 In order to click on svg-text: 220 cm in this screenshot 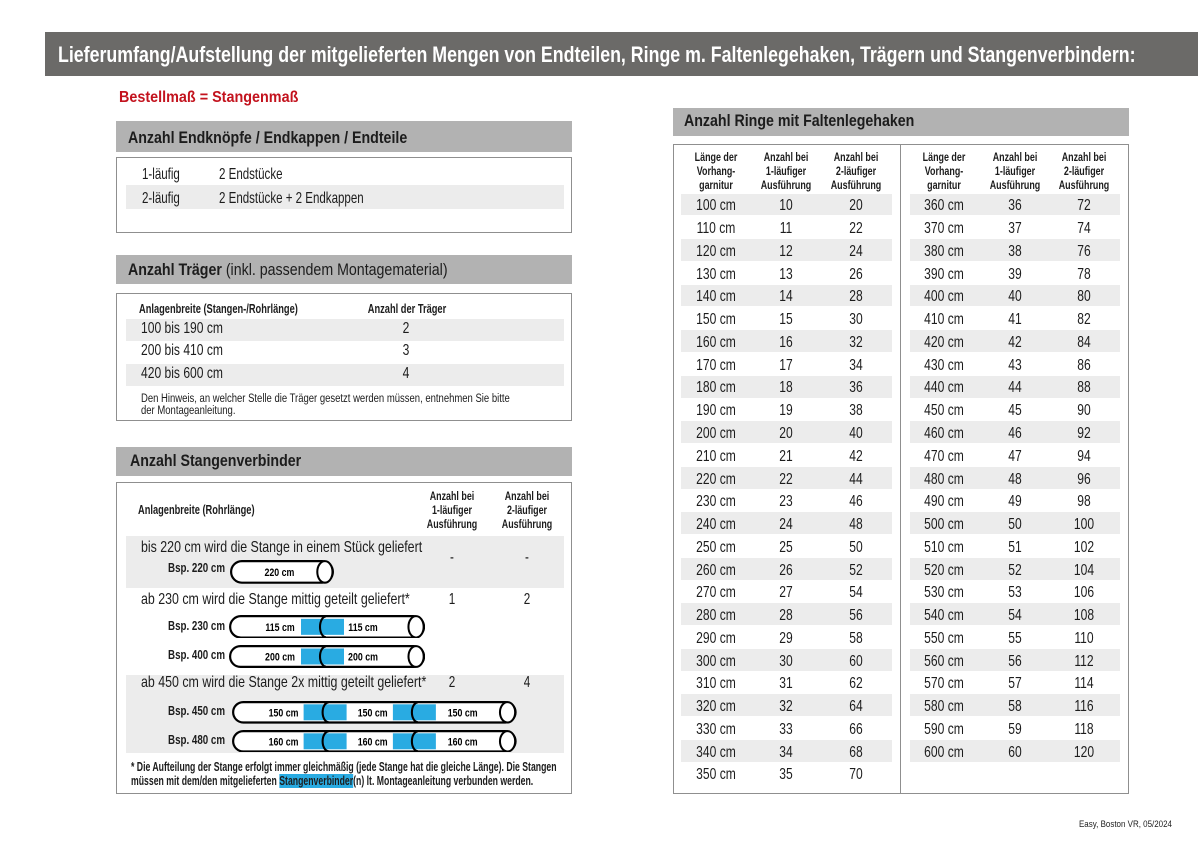, I will do `click(279, 573)`.